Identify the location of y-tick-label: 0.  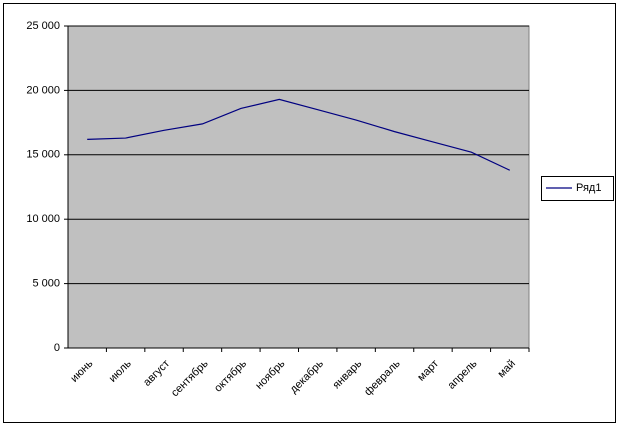
(57, 348).